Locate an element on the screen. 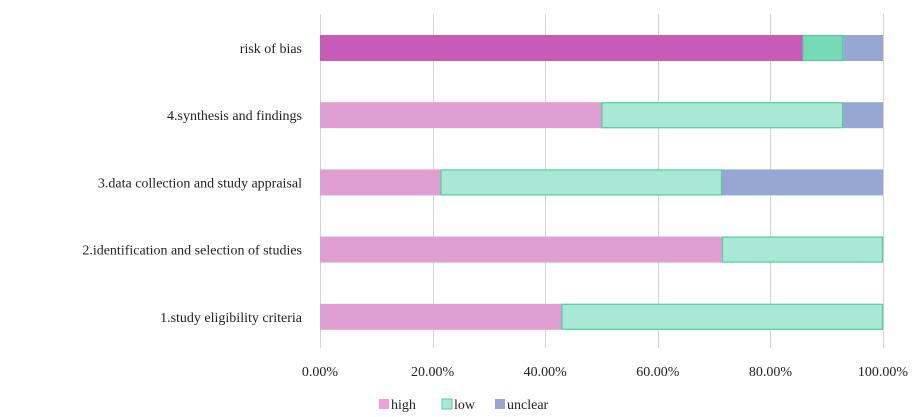 The height and width of the screenshot is (417, 915). x-tick-label-0: 0.00% is located at coordinates (320, 372).